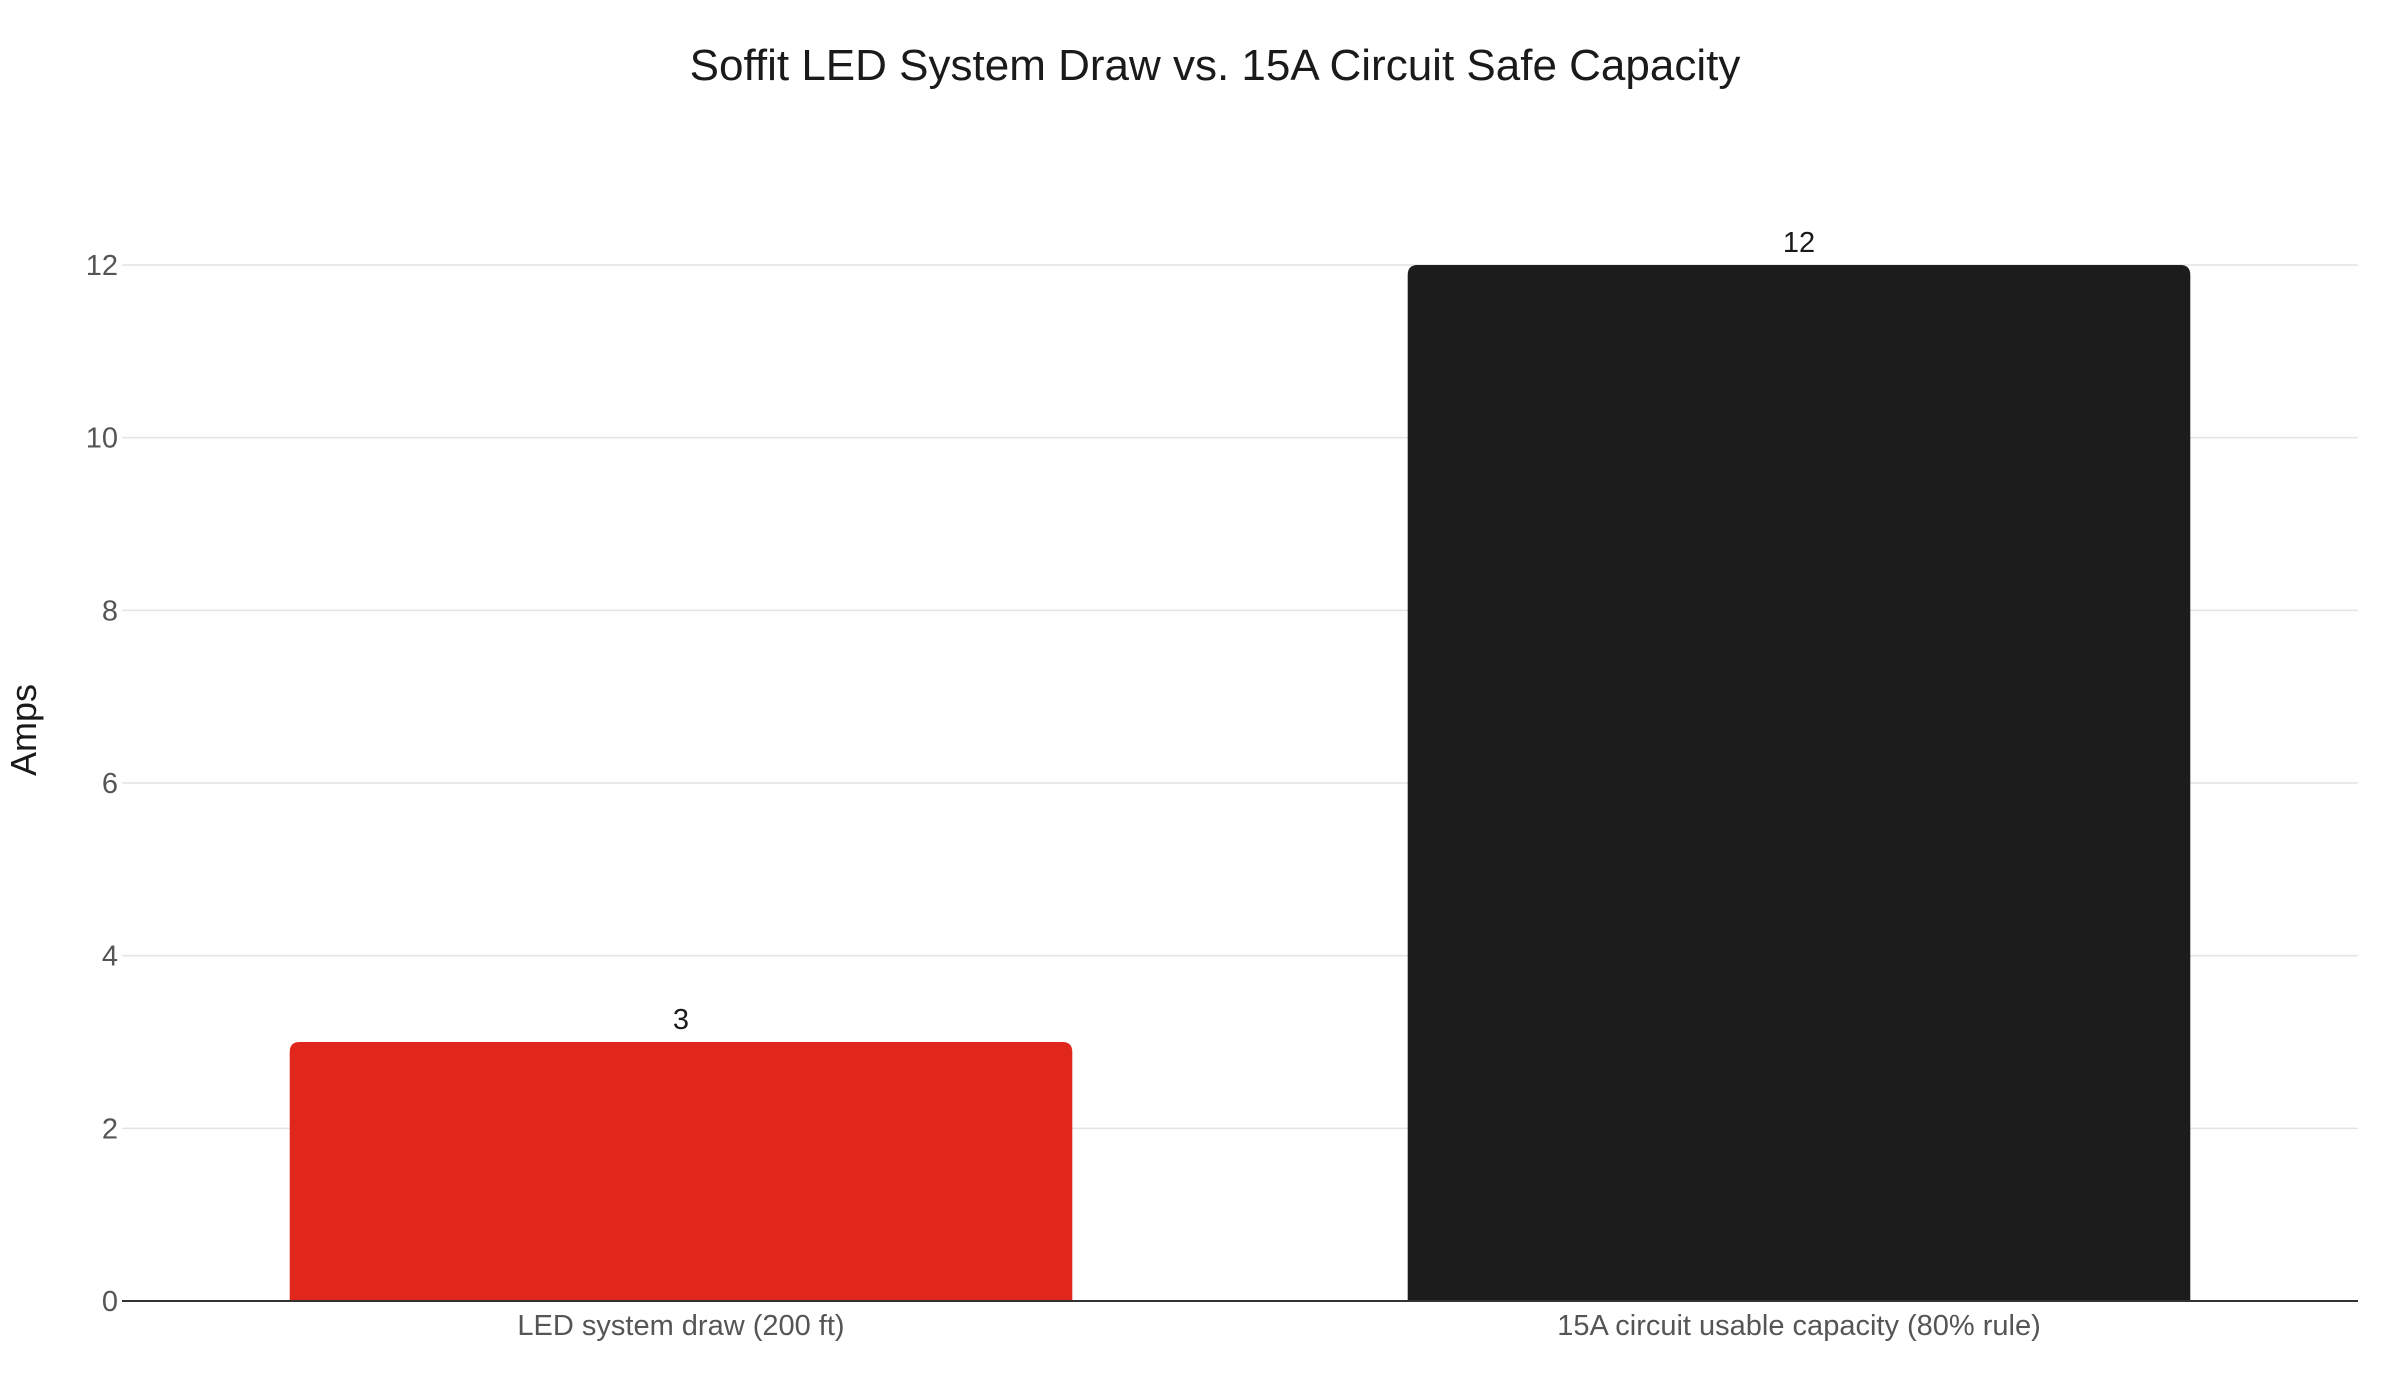 Image resolution: width=2400 pixels, height=1400 pixels. Describe the element at coordinates (110, 611) in the screenshot. I see `y-tick-label: 8` at that location.